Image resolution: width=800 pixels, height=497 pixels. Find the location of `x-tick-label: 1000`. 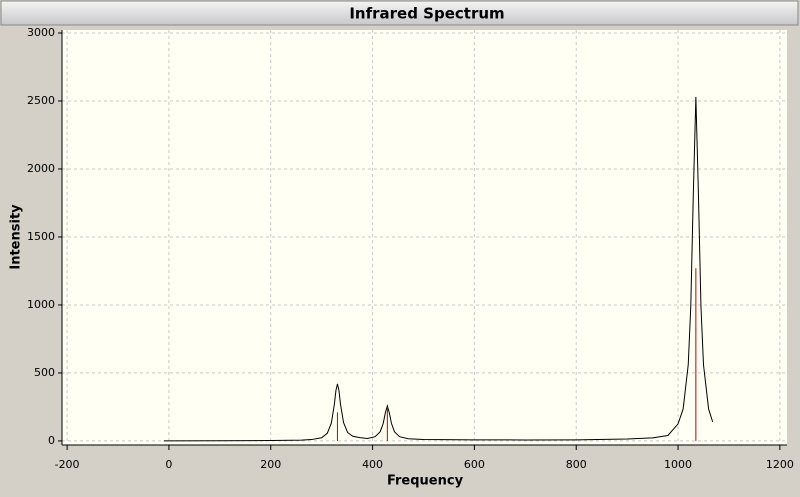

x-tick-label: 1000 is located at coordinates (678, 464).